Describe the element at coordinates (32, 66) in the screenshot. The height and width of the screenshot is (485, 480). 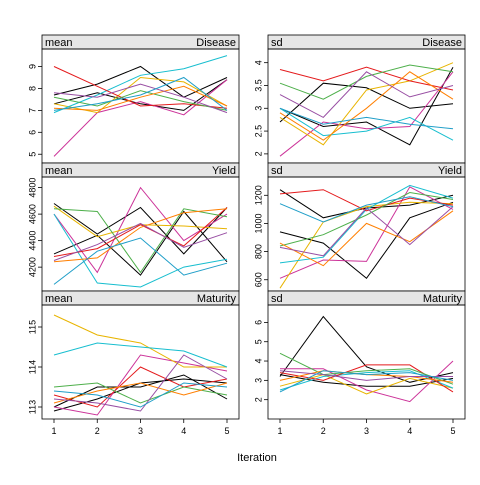
I see `y-tick-label: 9` at that location.